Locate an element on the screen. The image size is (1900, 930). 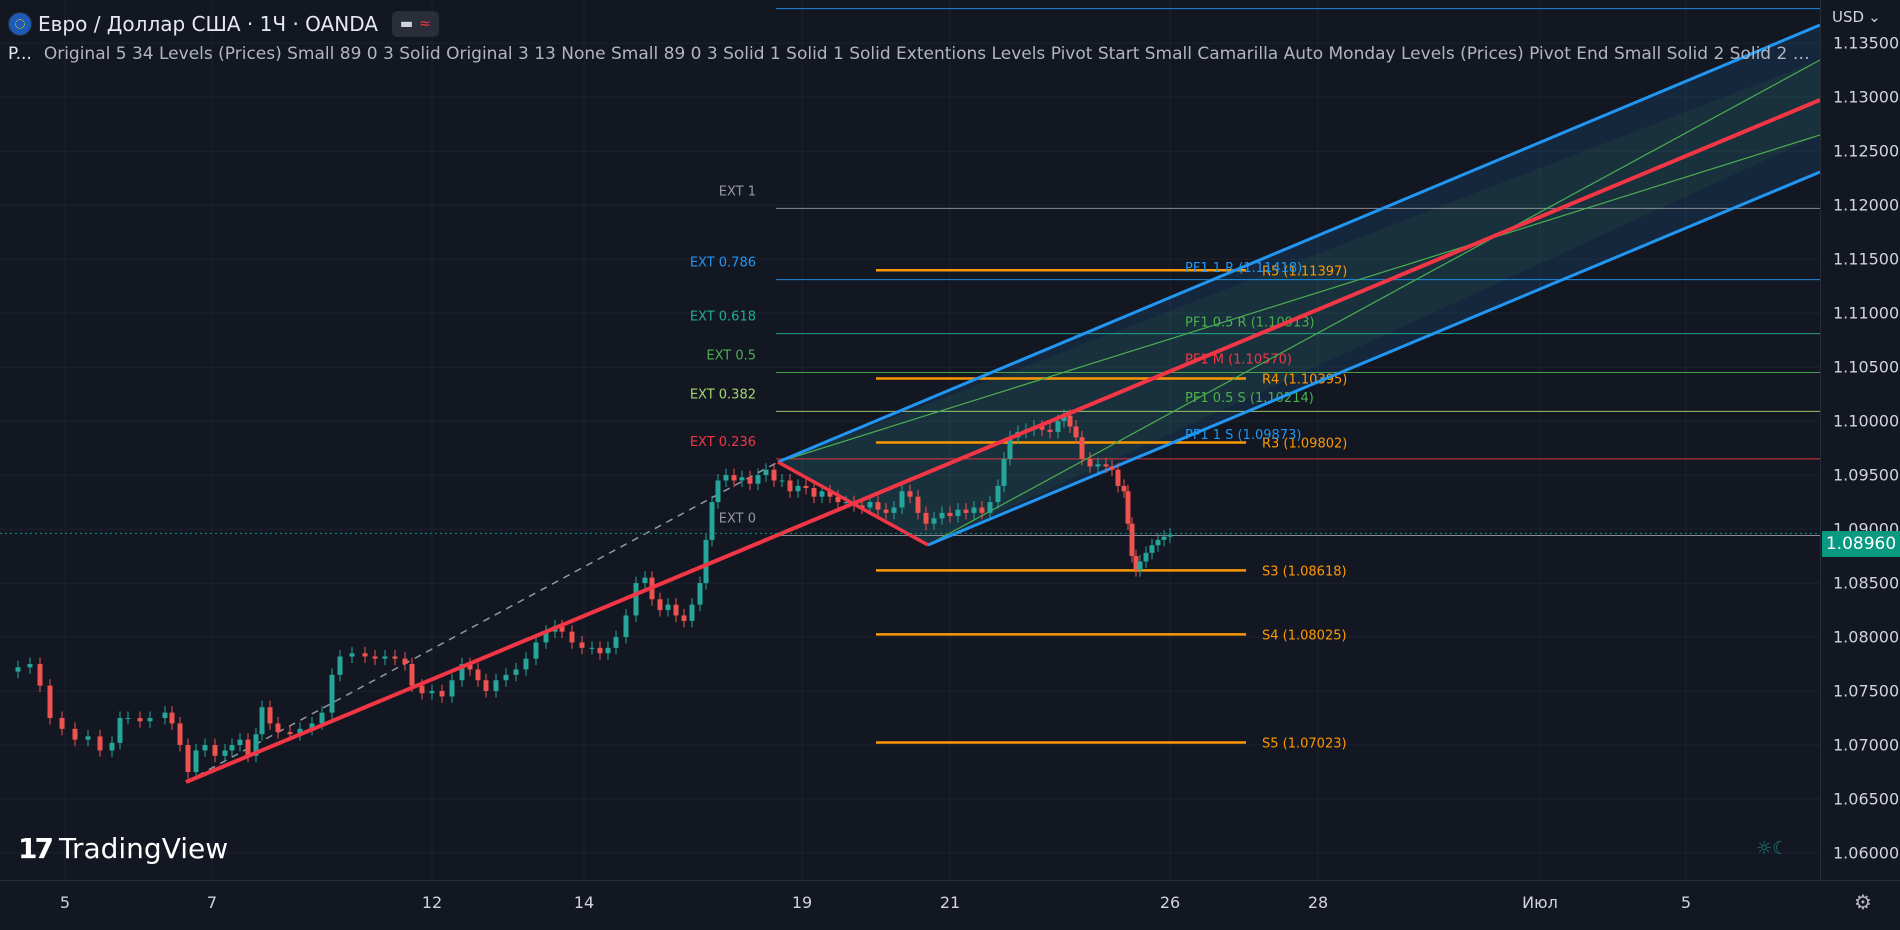
pivot-level-label: R5 (1.11397) is located at coordinates (1304, 271).